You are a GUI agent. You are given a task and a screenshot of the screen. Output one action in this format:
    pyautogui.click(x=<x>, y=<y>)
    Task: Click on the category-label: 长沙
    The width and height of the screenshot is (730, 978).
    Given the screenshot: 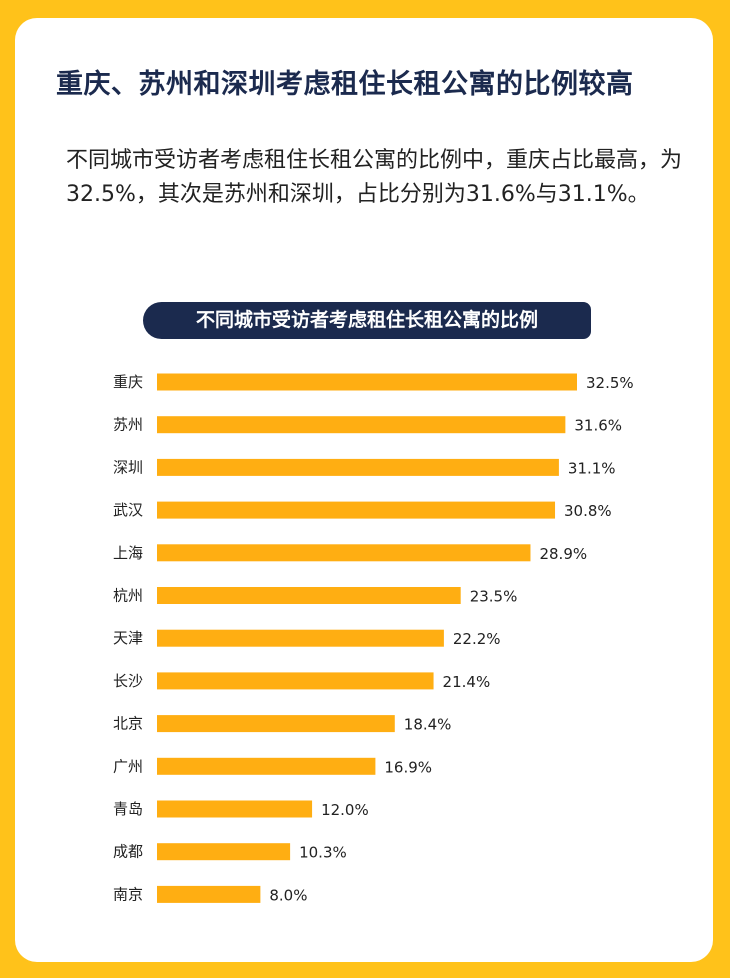 What is the action you would take?
    pyautogui.click(x=128, y=681)
    